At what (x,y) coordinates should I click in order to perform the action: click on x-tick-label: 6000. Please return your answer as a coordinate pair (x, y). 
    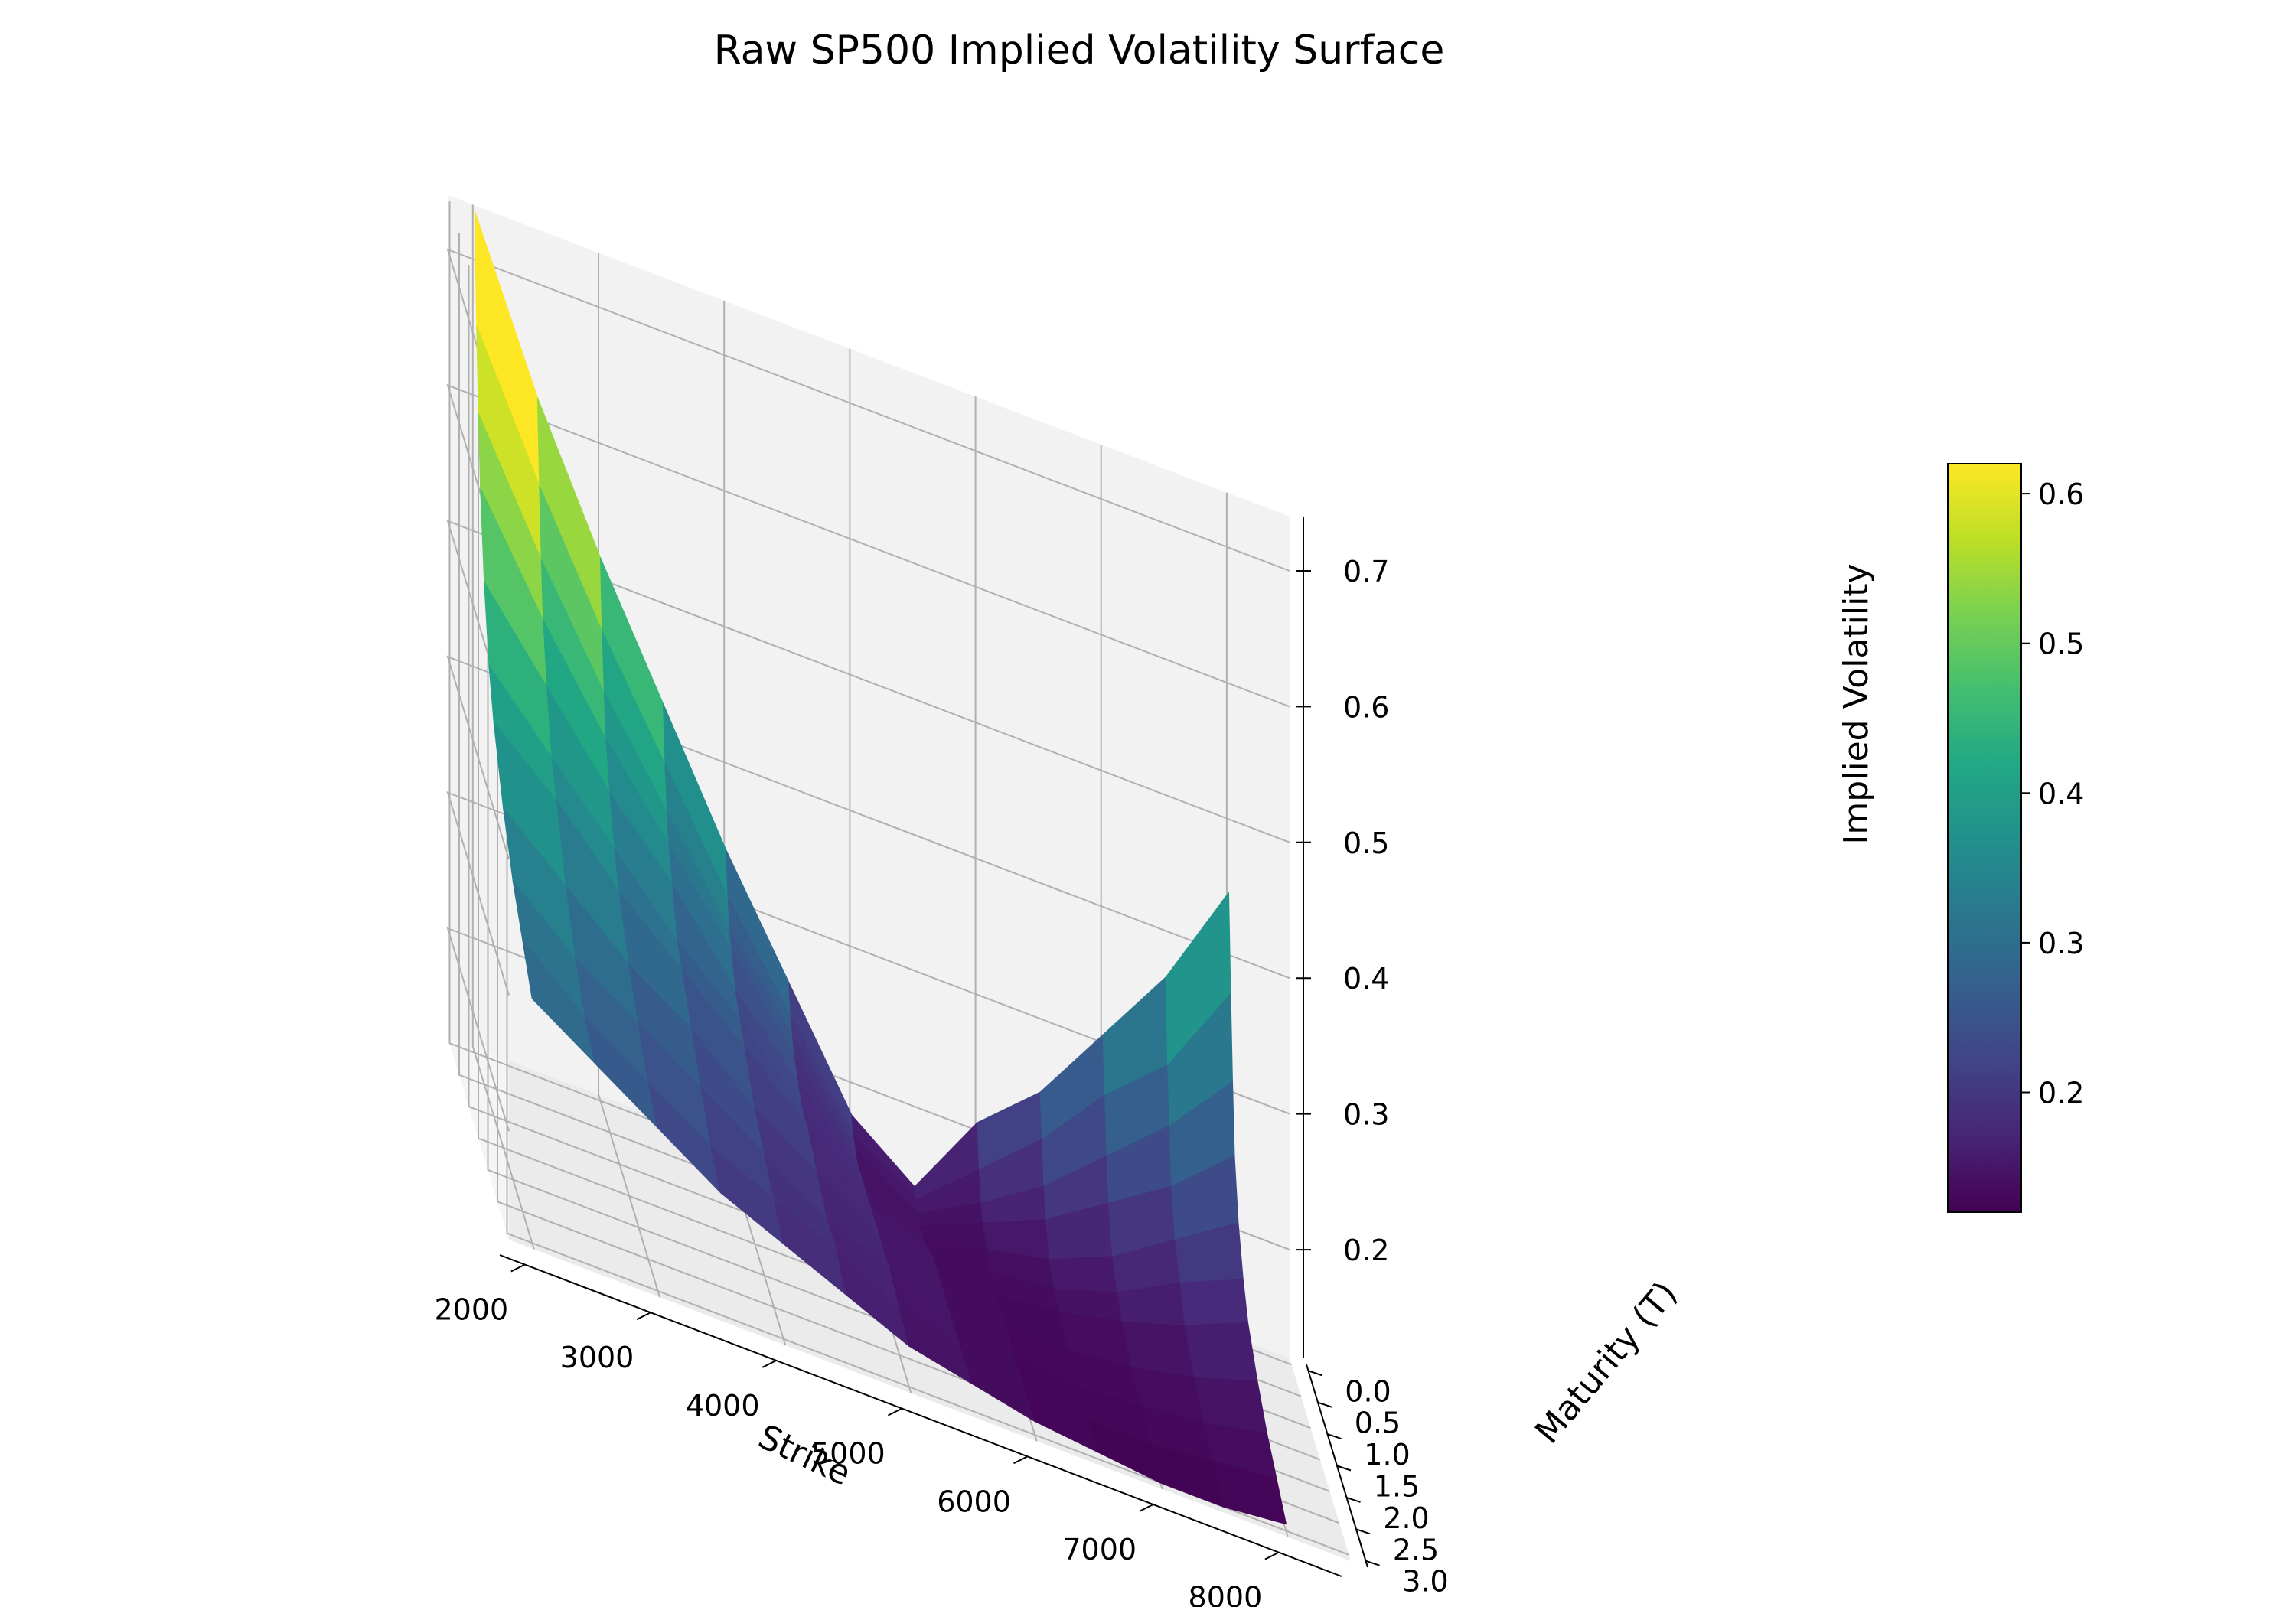
    Looking at the image, I should click on (974, 1501).